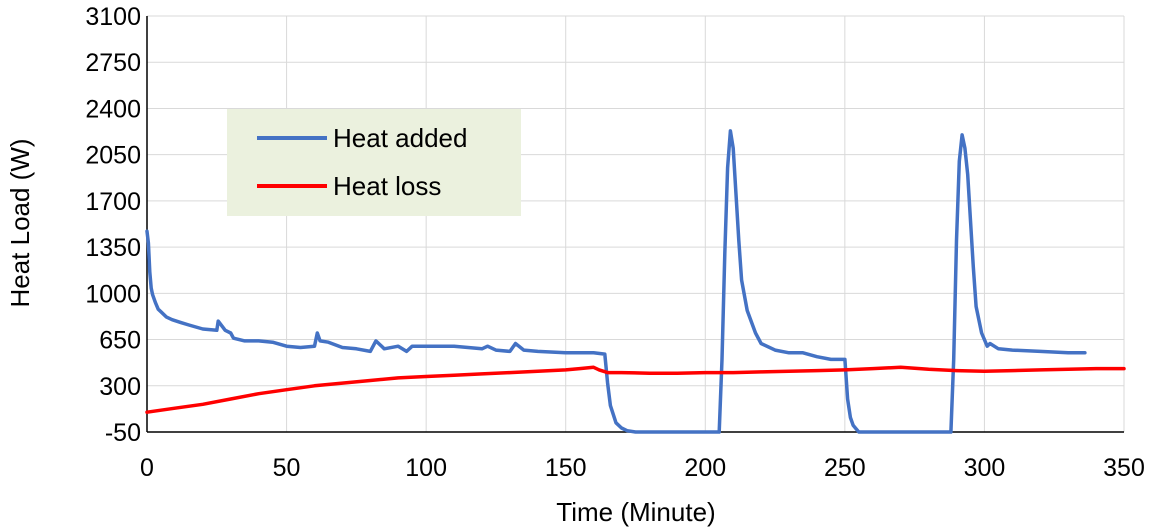 The height and width of the screenshot is (531, 1155). I want to click on y-tick-labels: -50 300 650 1000 1350 1700 2050 2400 2750 3100, so click(113, 225).